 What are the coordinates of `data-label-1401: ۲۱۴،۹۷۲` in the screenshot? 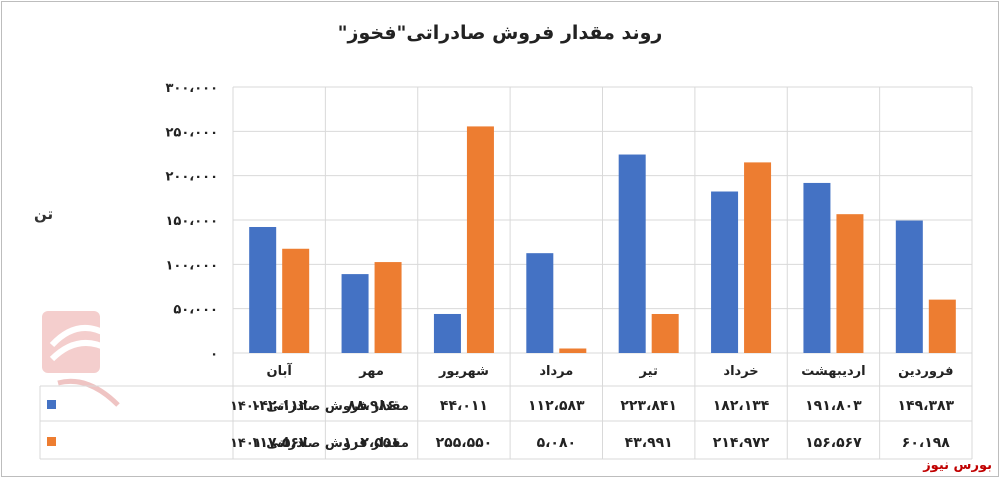 It's located at (741, 443).